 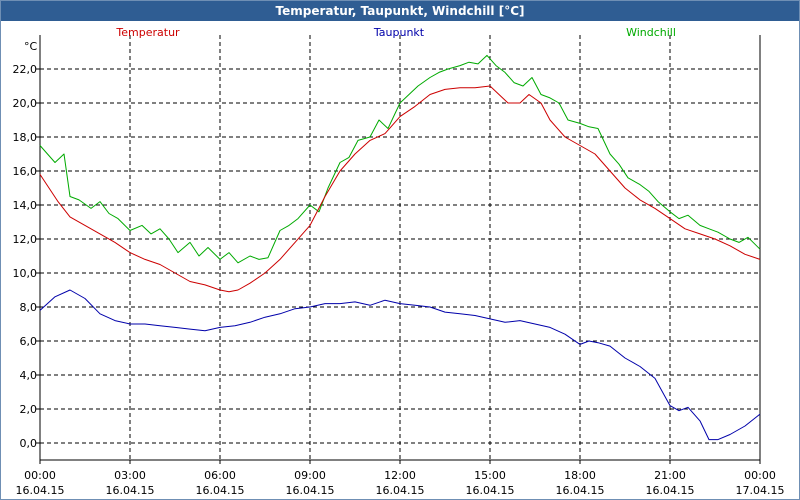 What do you see at coordinates (760, 490) in the screenshot?
I see `x-tick-label-date: 17.04.15` at bounding box center [760, 490].